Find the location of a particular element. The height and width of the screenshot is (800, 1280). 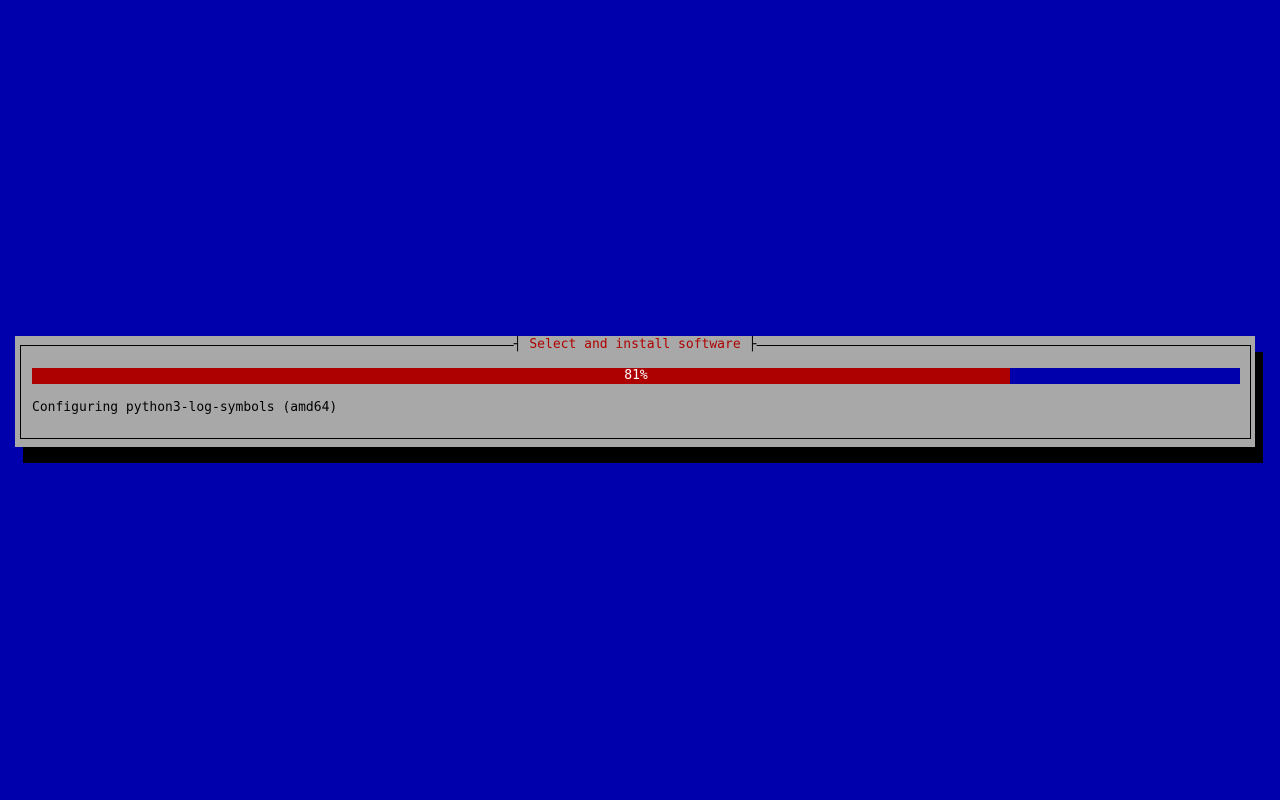

dialog-title-text: Select and install software is located at coordinates (635, 344).